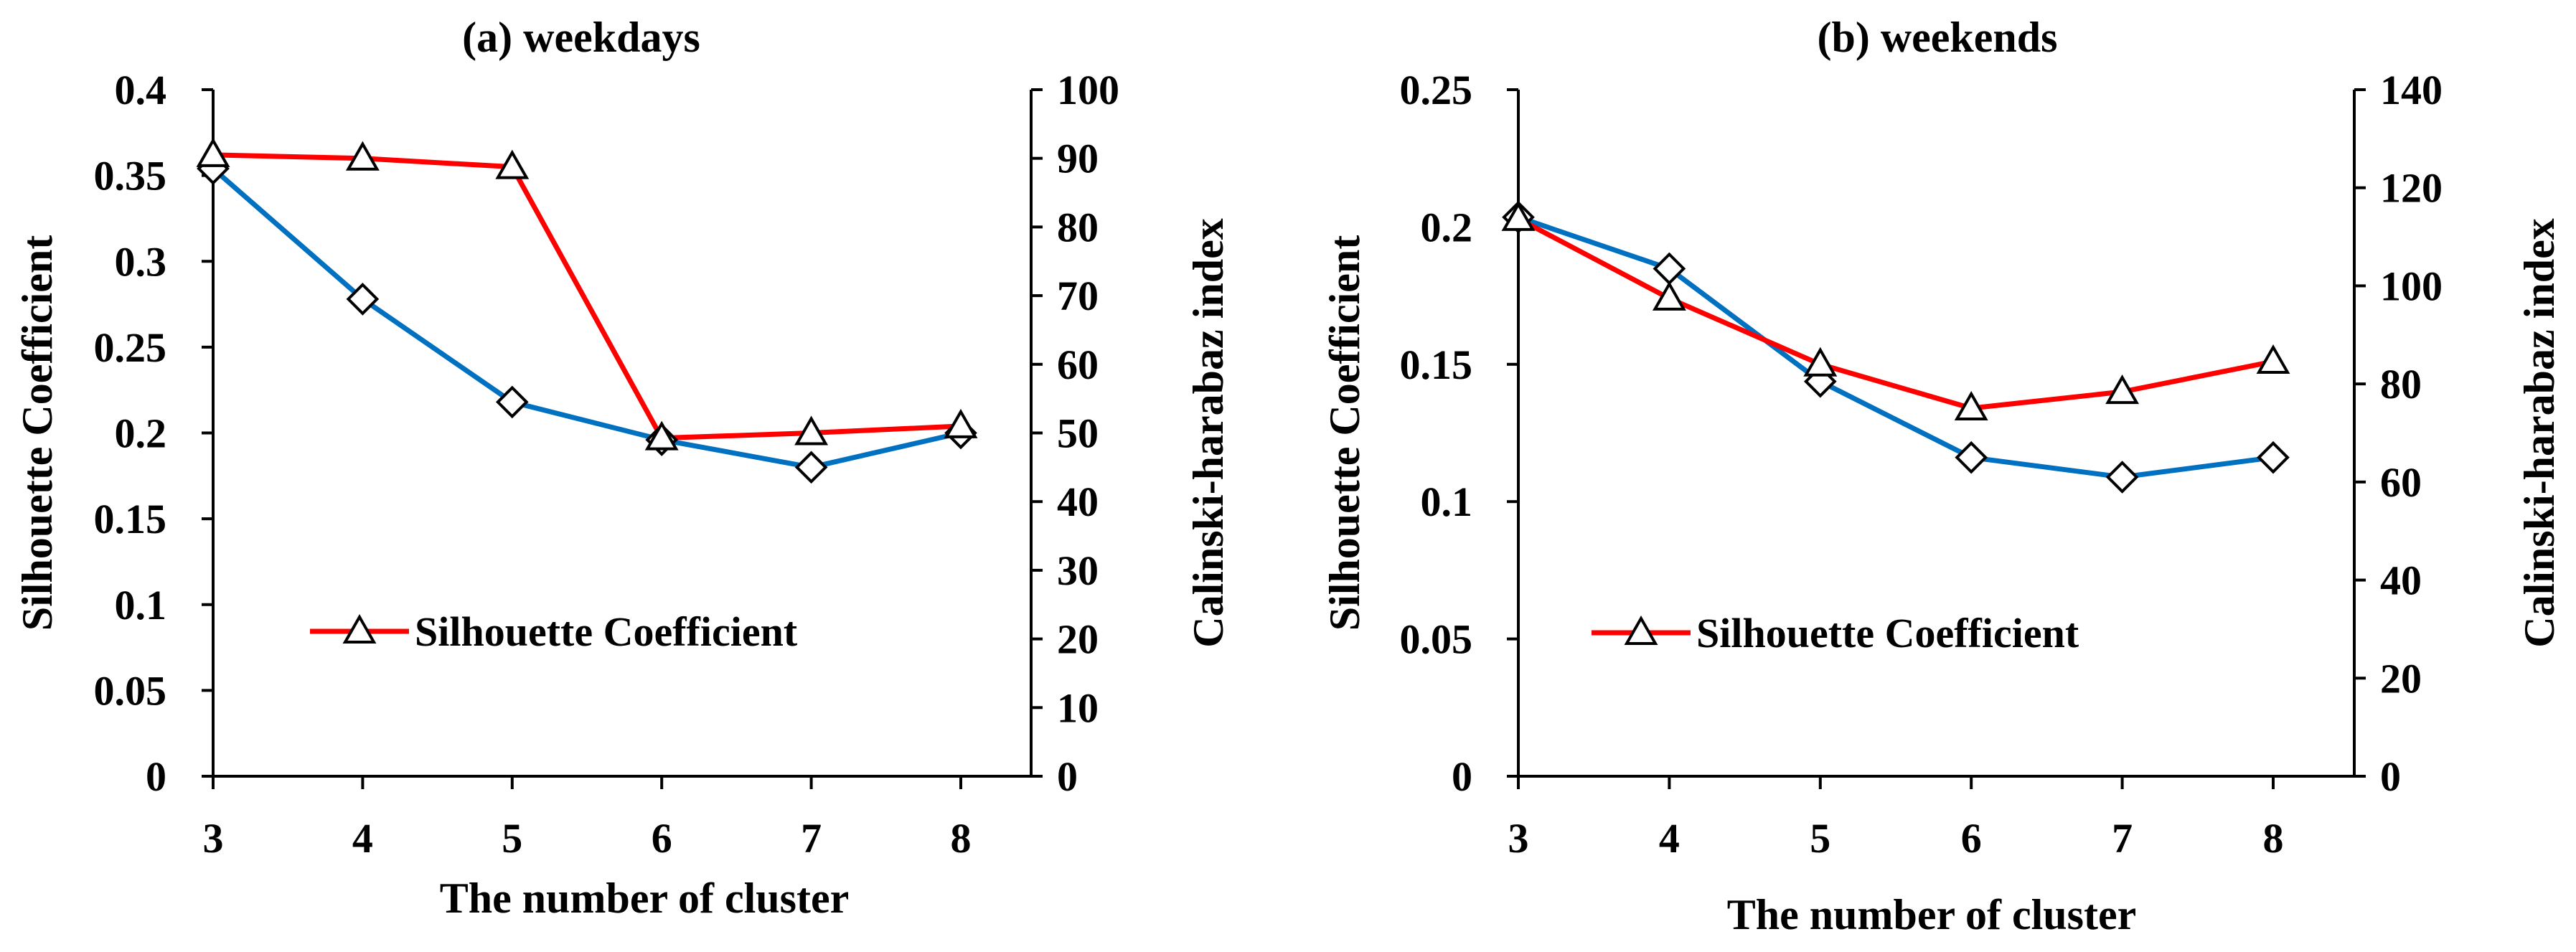 The image size is (2576, 952). I want to click on left-y-tick-label: 0.4, so click(141, 90).